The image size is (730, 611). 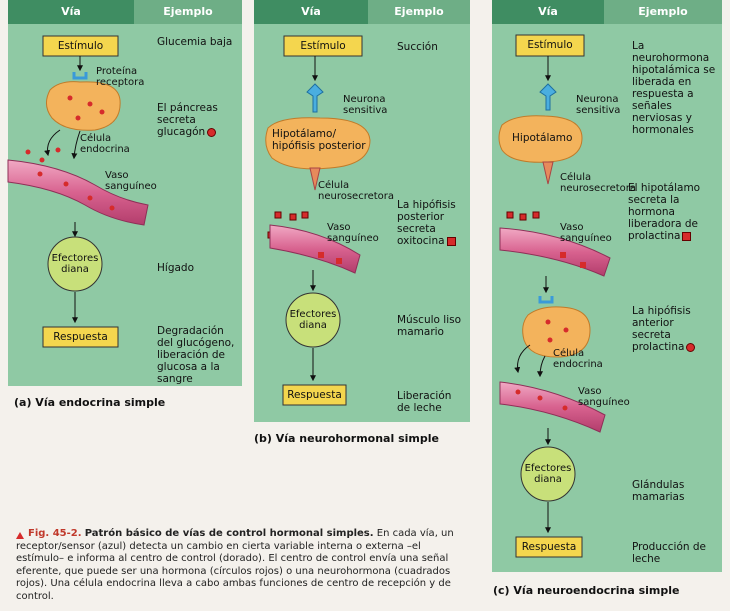 I want to click on example: Succión, so click(x=417, y=47).